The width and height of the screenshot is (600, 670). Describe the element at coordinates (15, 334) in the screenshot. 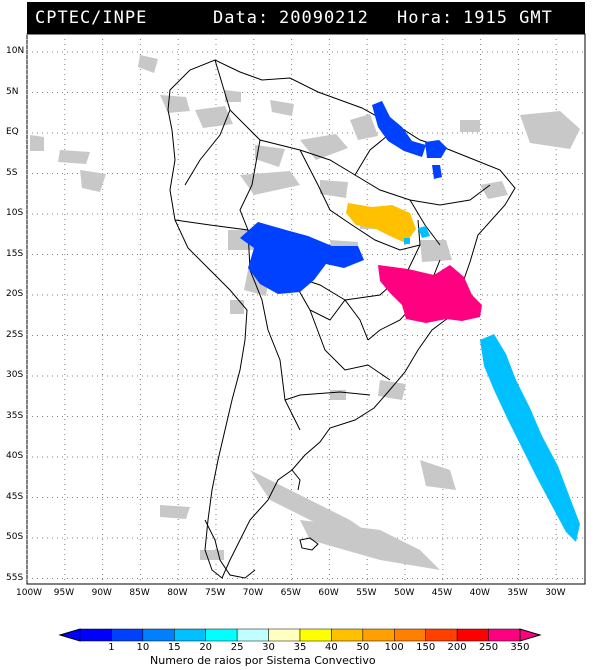

I see `lat-label: 25S` at that location.